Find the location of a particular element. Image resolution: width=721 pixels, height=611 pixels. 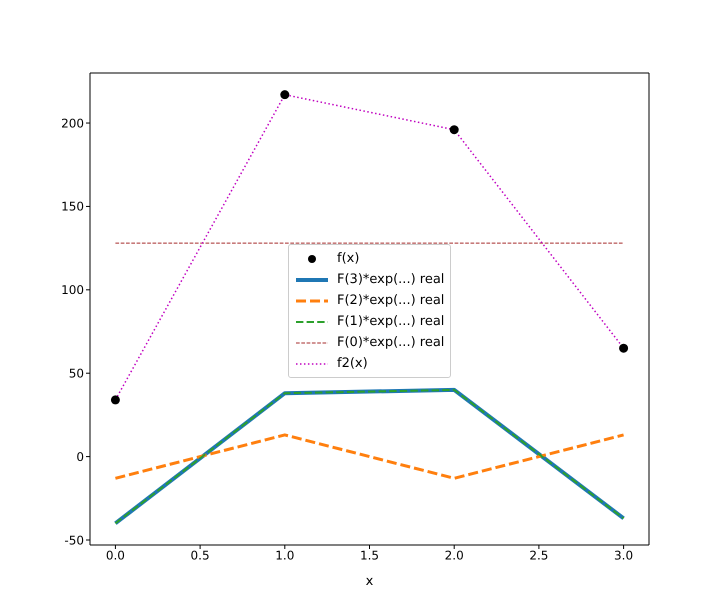

x-tick-label: 1.5 is located at coordinates (370, 555).